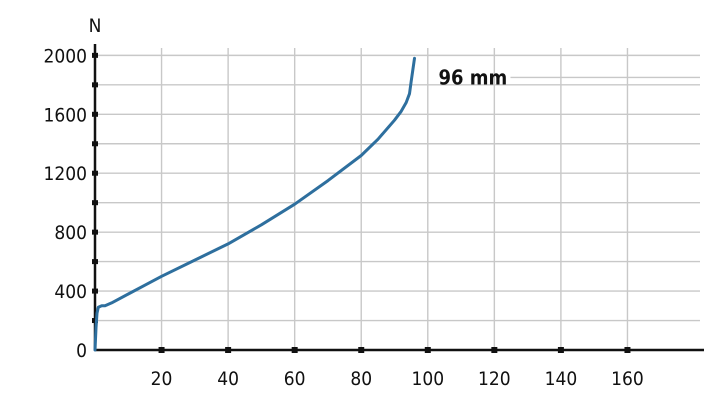  I want to click on y-tick-label: 800, so click(70, 233).